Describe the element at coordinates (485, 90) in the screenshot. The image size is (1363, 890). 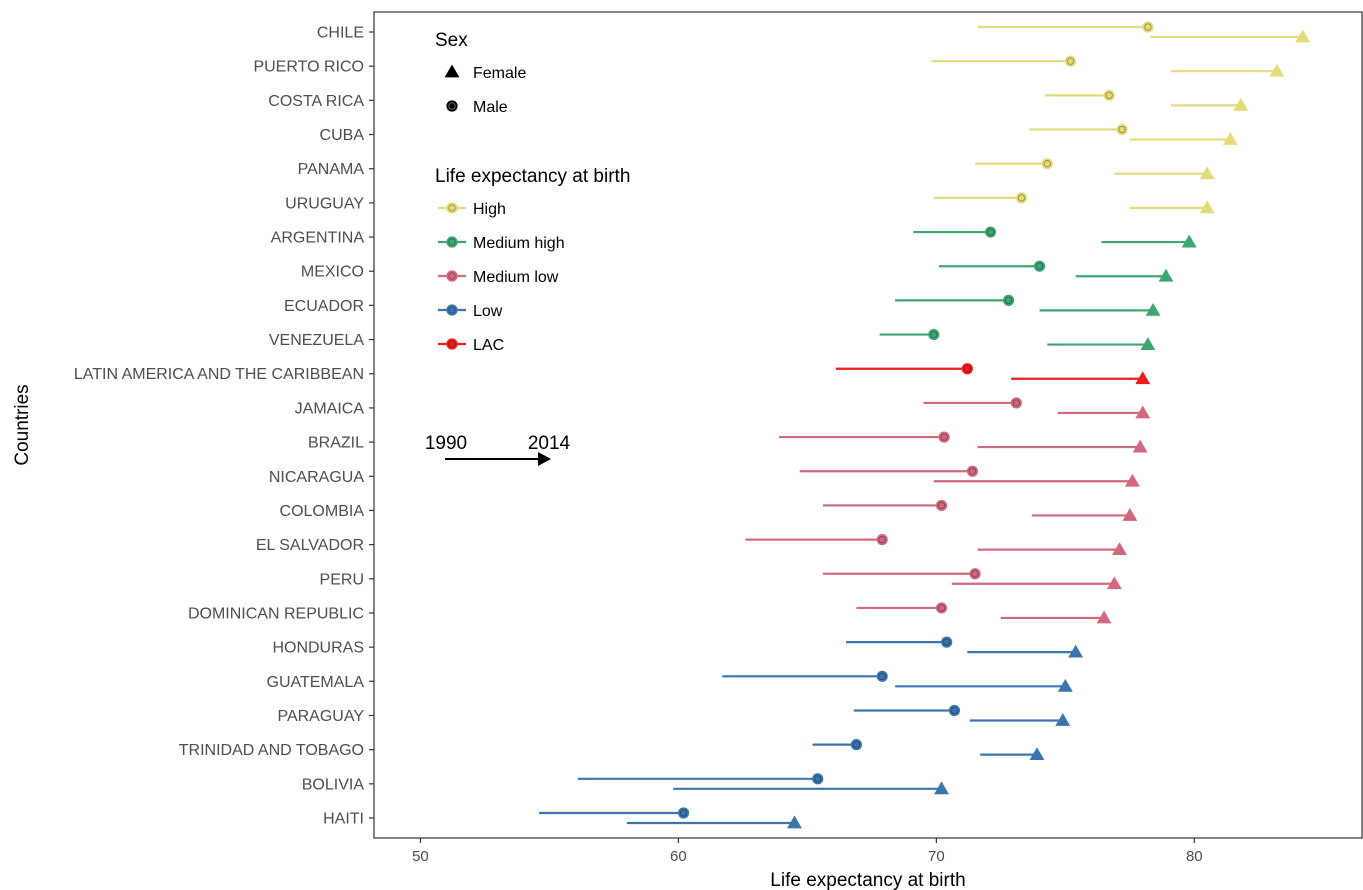
I see `legend-sex-items: Female Male` at that location.